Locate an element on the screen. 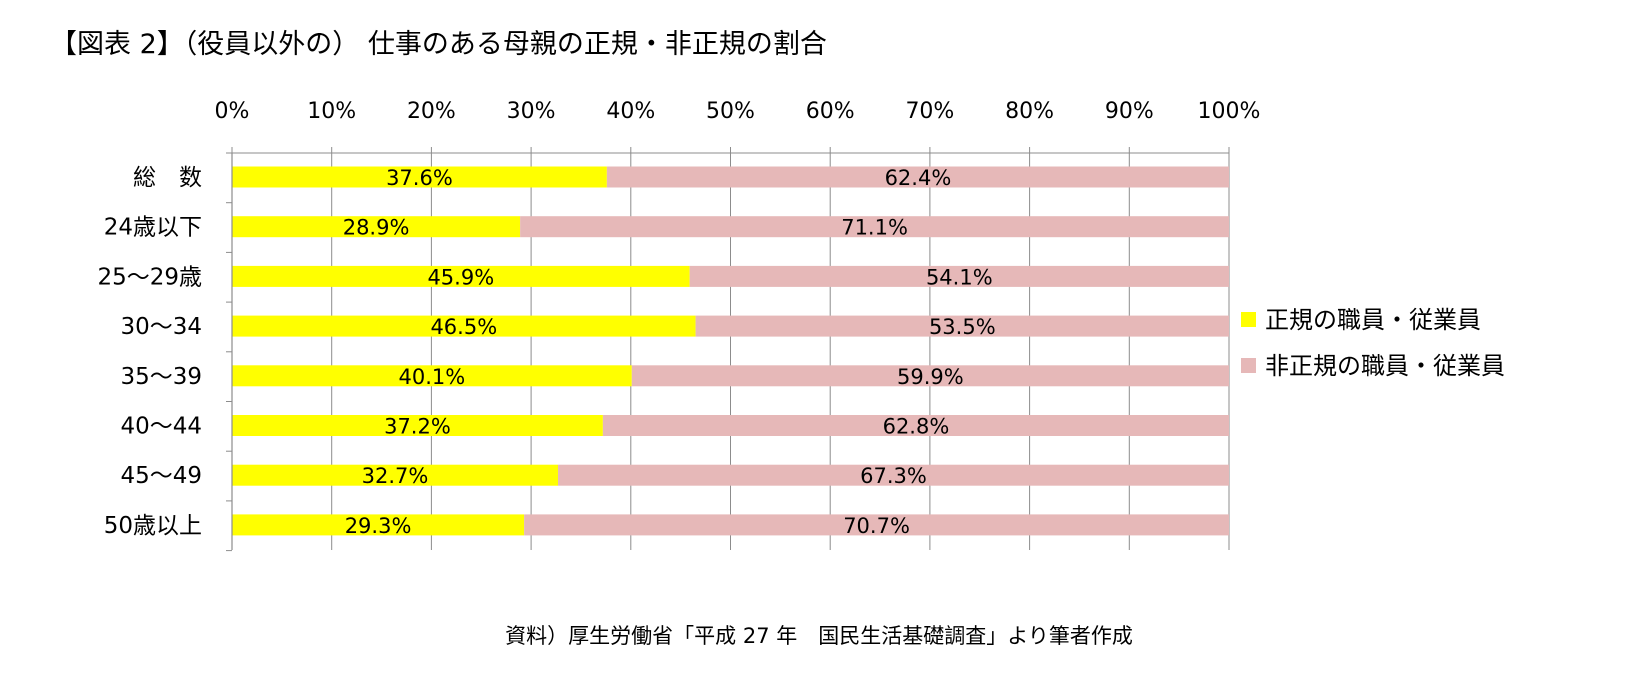 The width and height of the screenshot is (1638, 674). x-tick-labels: 0% 10% 20% 30% 40% 50% 60% 70% 80% 90% 100% is located at coordinates (738, 111).